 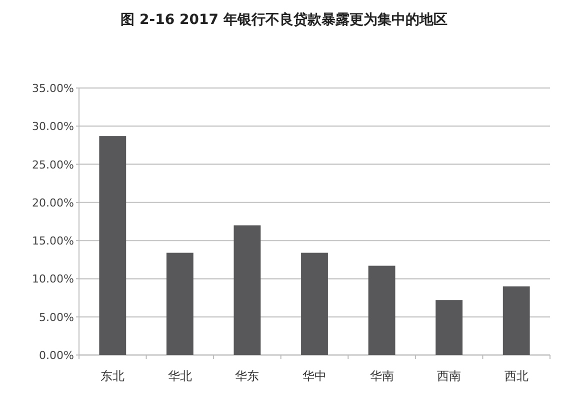 What do you see at coordinates (449, 376) in the screenshot?
I see `x-tick-label: 西南` at bounding box center [449, 376].